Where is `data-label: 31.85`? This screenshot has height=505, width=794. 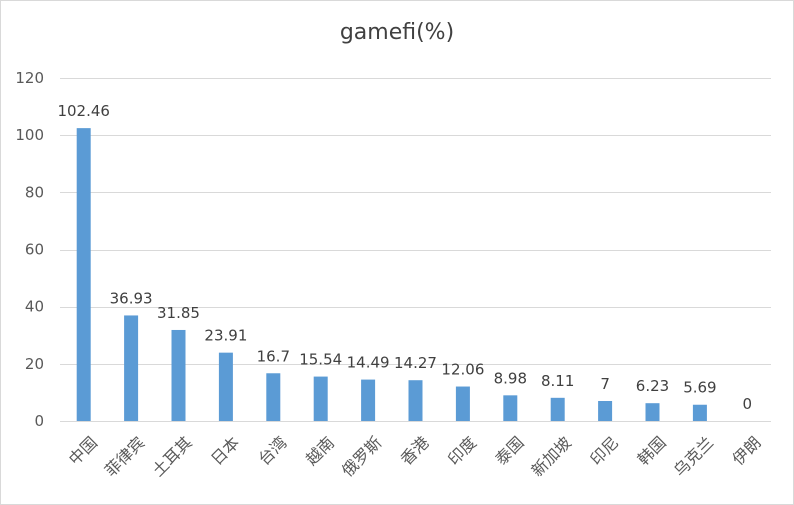
data-label: 31.85 is located at coordinates (178, 313).